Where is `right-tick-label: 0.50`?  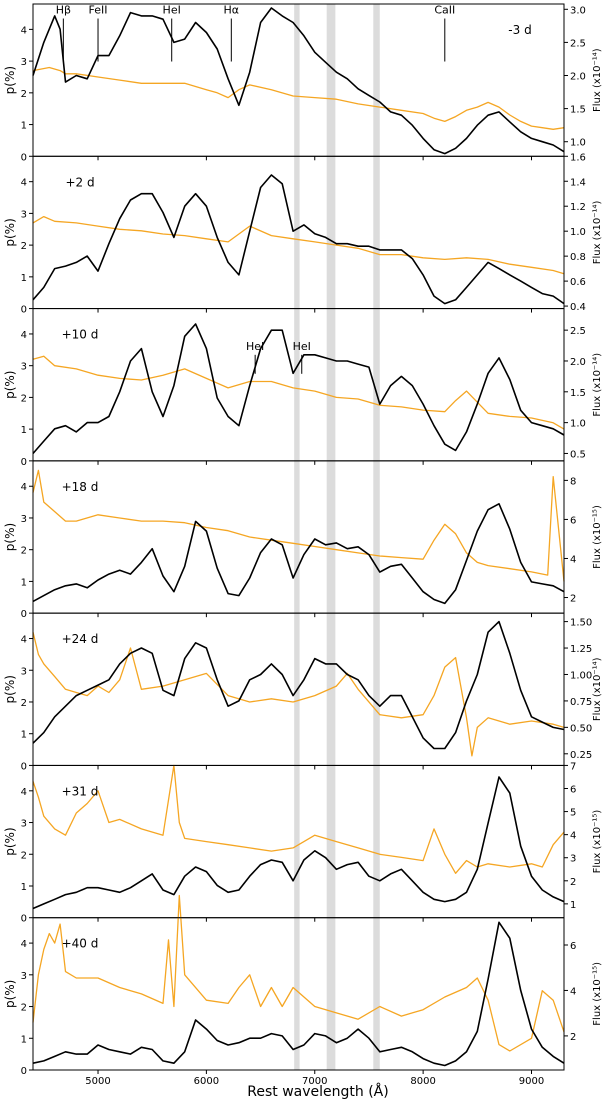 right-tick-label: 0.50 is located at coordinates (581, 728).